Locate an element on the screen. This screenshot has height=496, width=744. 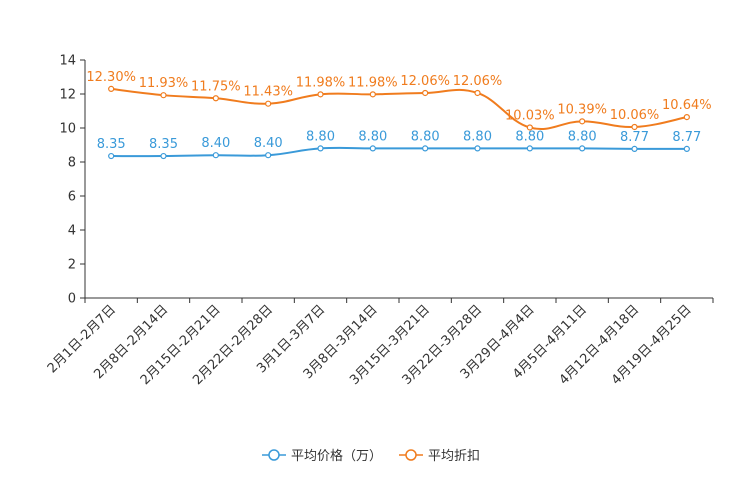
series-layer is located at coordinates (399, 122).